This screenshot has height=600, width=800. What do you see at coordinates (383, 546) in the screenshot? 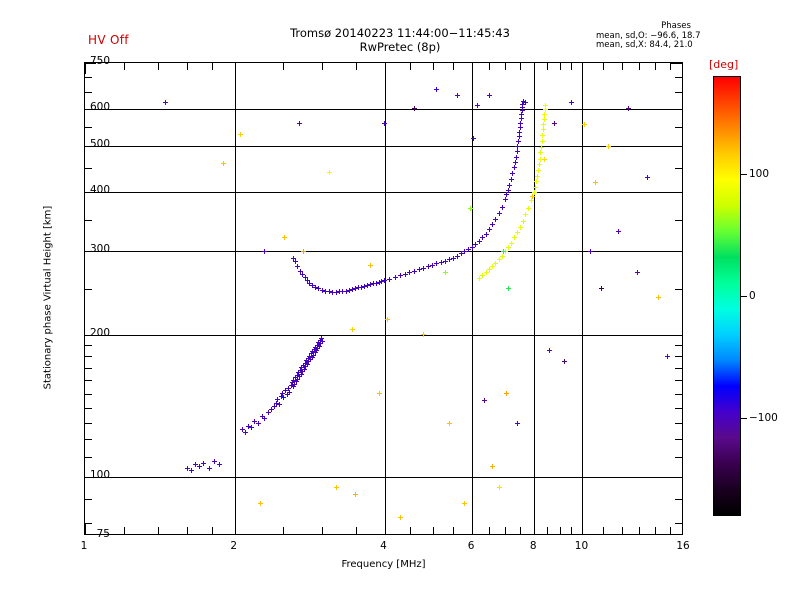
I see `x-tick-label: 4` at bounding box center [383, 546].